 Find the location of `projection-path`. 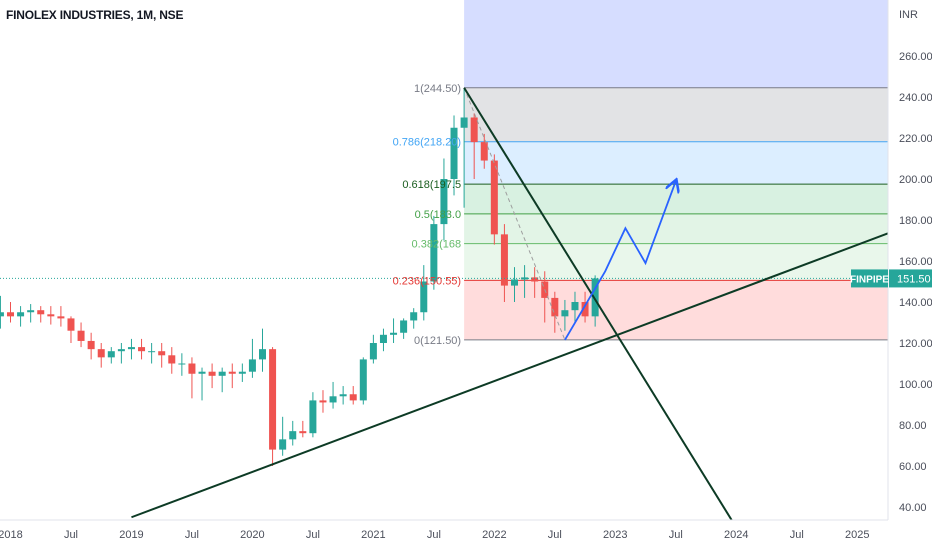

projection-path is located at coordinates (620, 261).